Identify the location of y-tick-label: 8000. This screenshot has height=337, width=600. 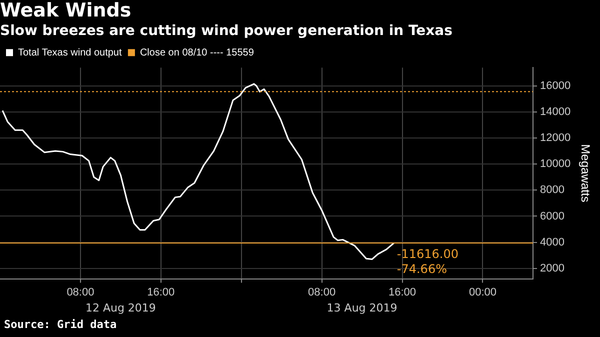
(552, 190).